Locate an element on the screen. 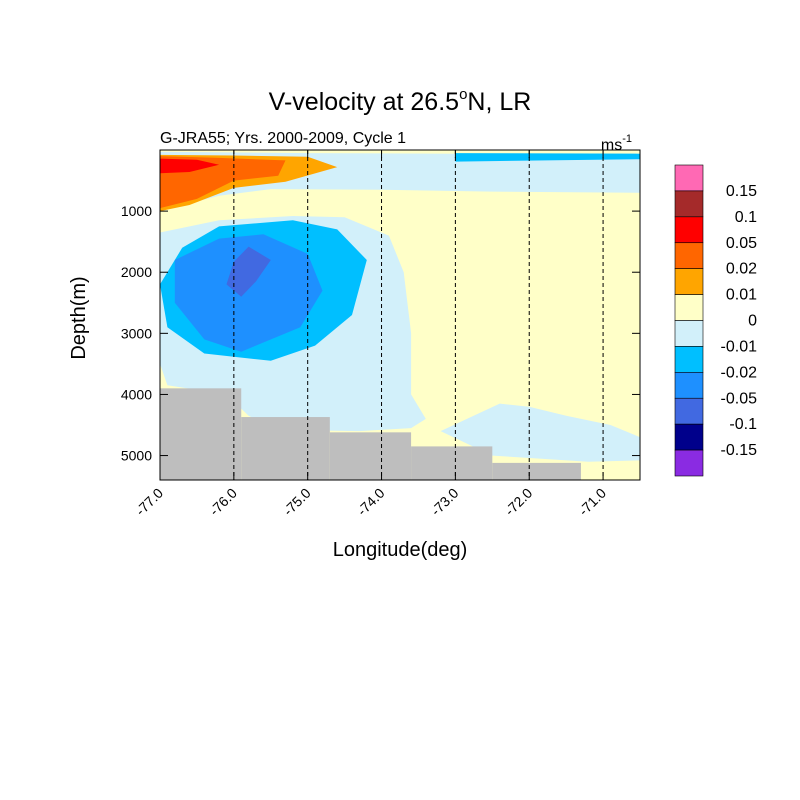 This screenshot has width=800, height=800. y-axis-label: Depth(m) is located at coordinates (79, 317).